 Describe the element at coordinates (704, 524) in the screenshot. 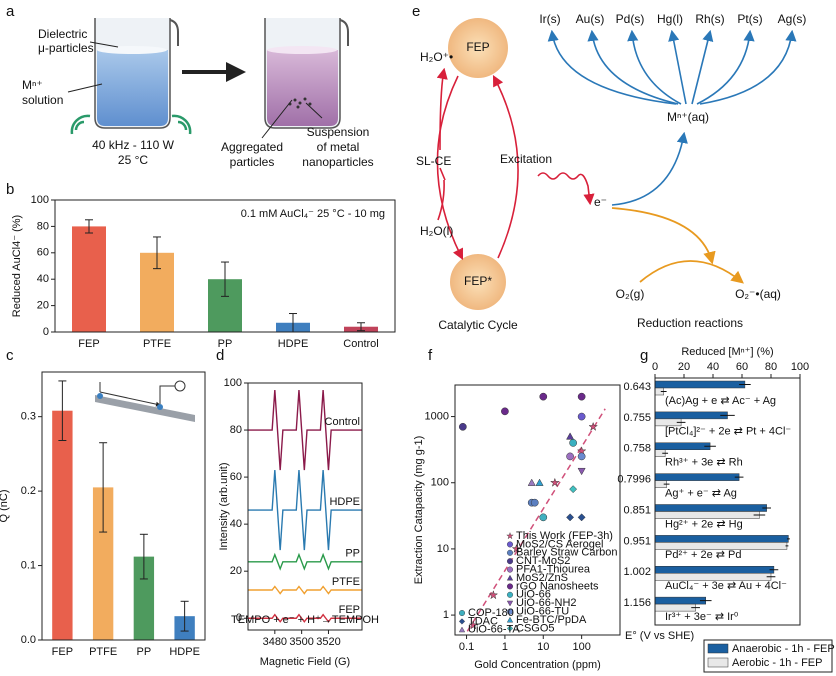

I see `reaction: Hg²⁺ + 2e ⇄ Hg` at that location.